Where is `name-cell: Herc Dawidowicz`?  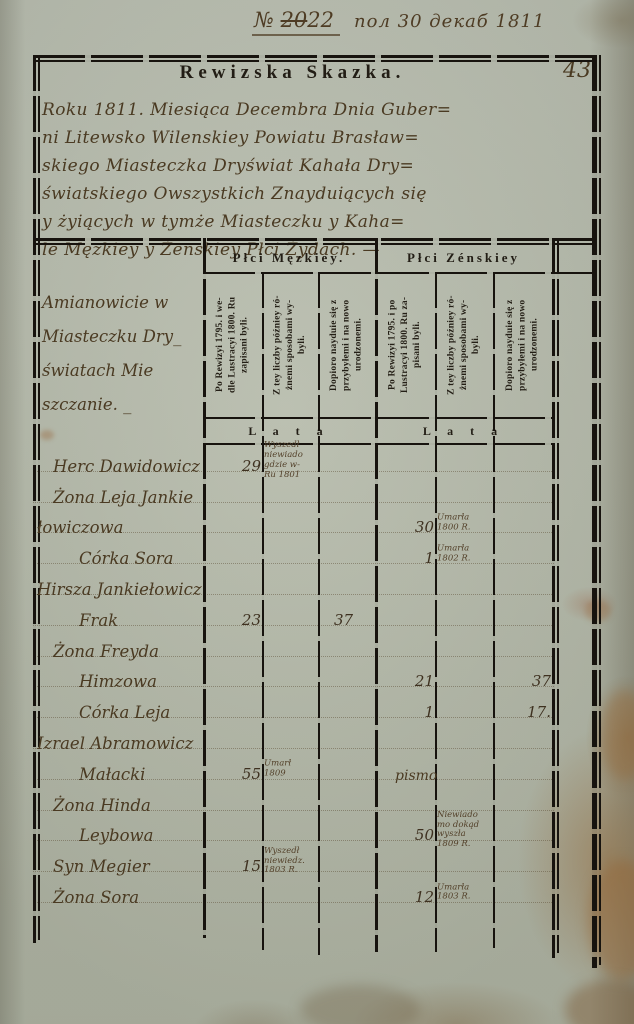 name-cell: Herc Dawidowicz is located at coordinates (118, 462).